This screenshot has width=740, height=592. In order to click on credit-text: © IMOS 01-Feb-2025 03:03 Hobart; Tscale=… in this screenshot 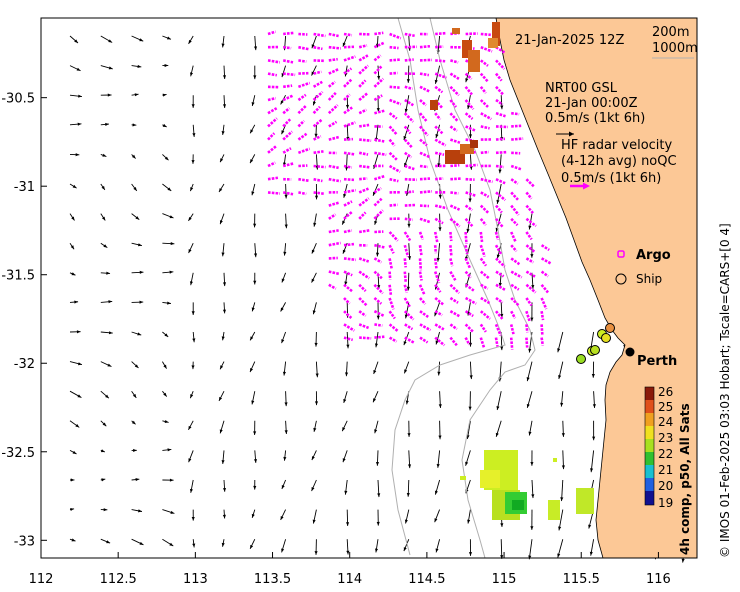, I will do `click(725, 390)`.